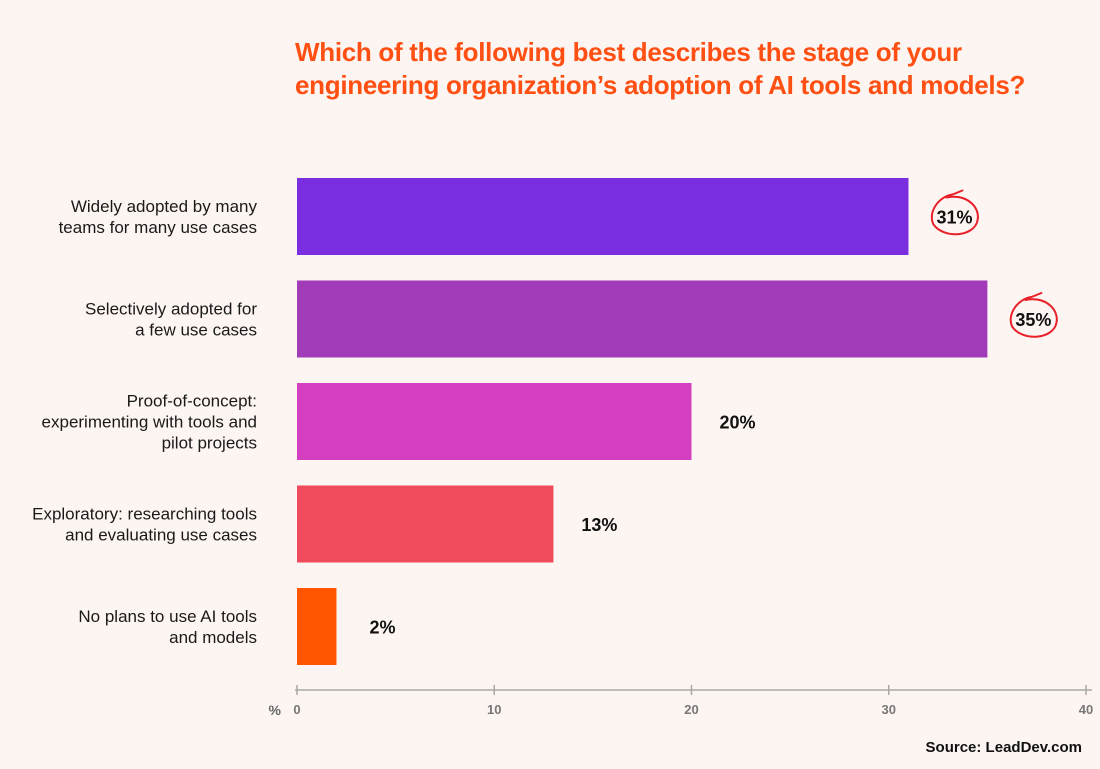  I want to click on category-label-2-line-1: Selectively adopted for, so click(171, 309).